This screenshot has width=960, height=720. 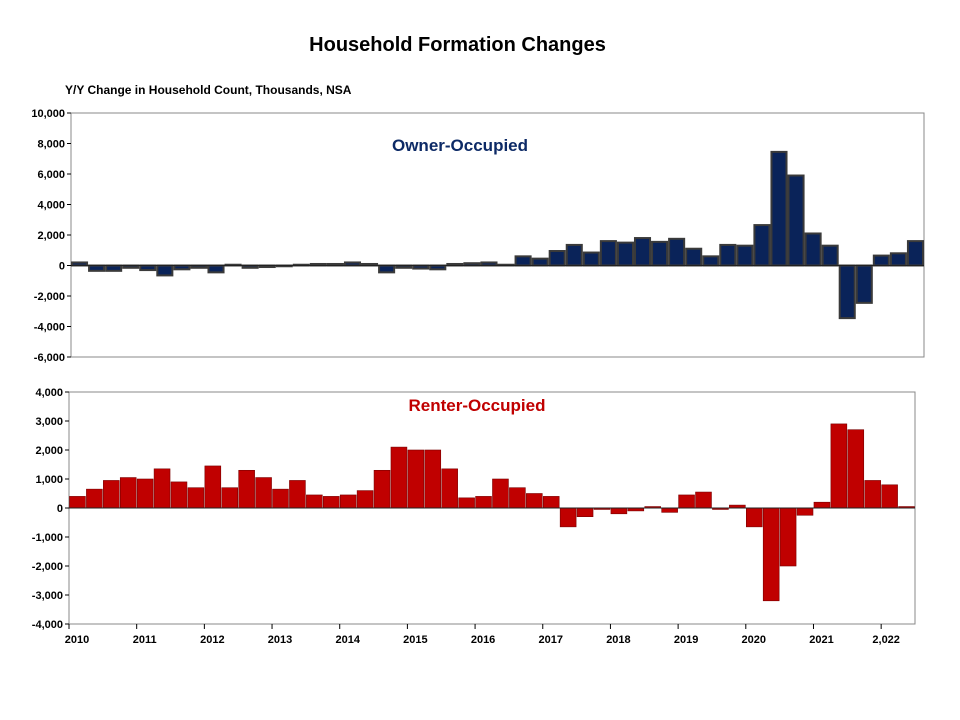 What do you see at coordinates (754, 640) in the screenshot?
I see `x-tick-label: 2020` at bounding box center [754, 640].